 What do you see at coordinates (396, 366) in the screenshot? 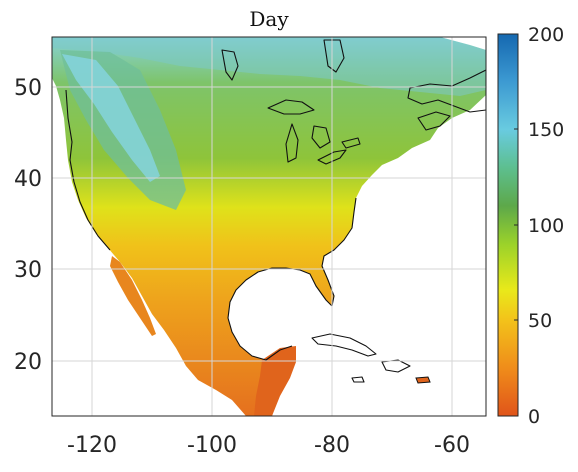
I see `island-hispaniola` at bounding box center [396, 366].